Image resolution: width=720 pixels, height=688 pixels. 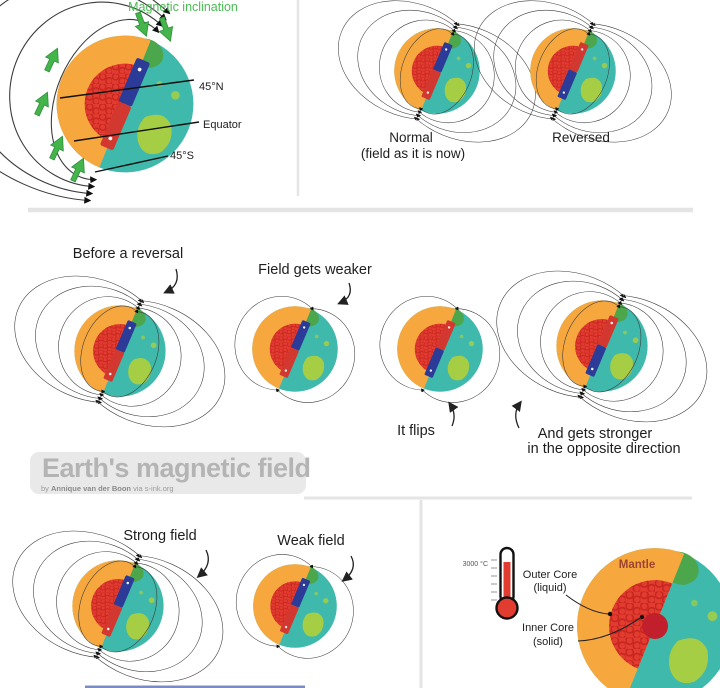 What do you see at coordinates (311, 541) in the screenshot?
I see `weak-field-label: Weak field` at bounding box center [311, 541].